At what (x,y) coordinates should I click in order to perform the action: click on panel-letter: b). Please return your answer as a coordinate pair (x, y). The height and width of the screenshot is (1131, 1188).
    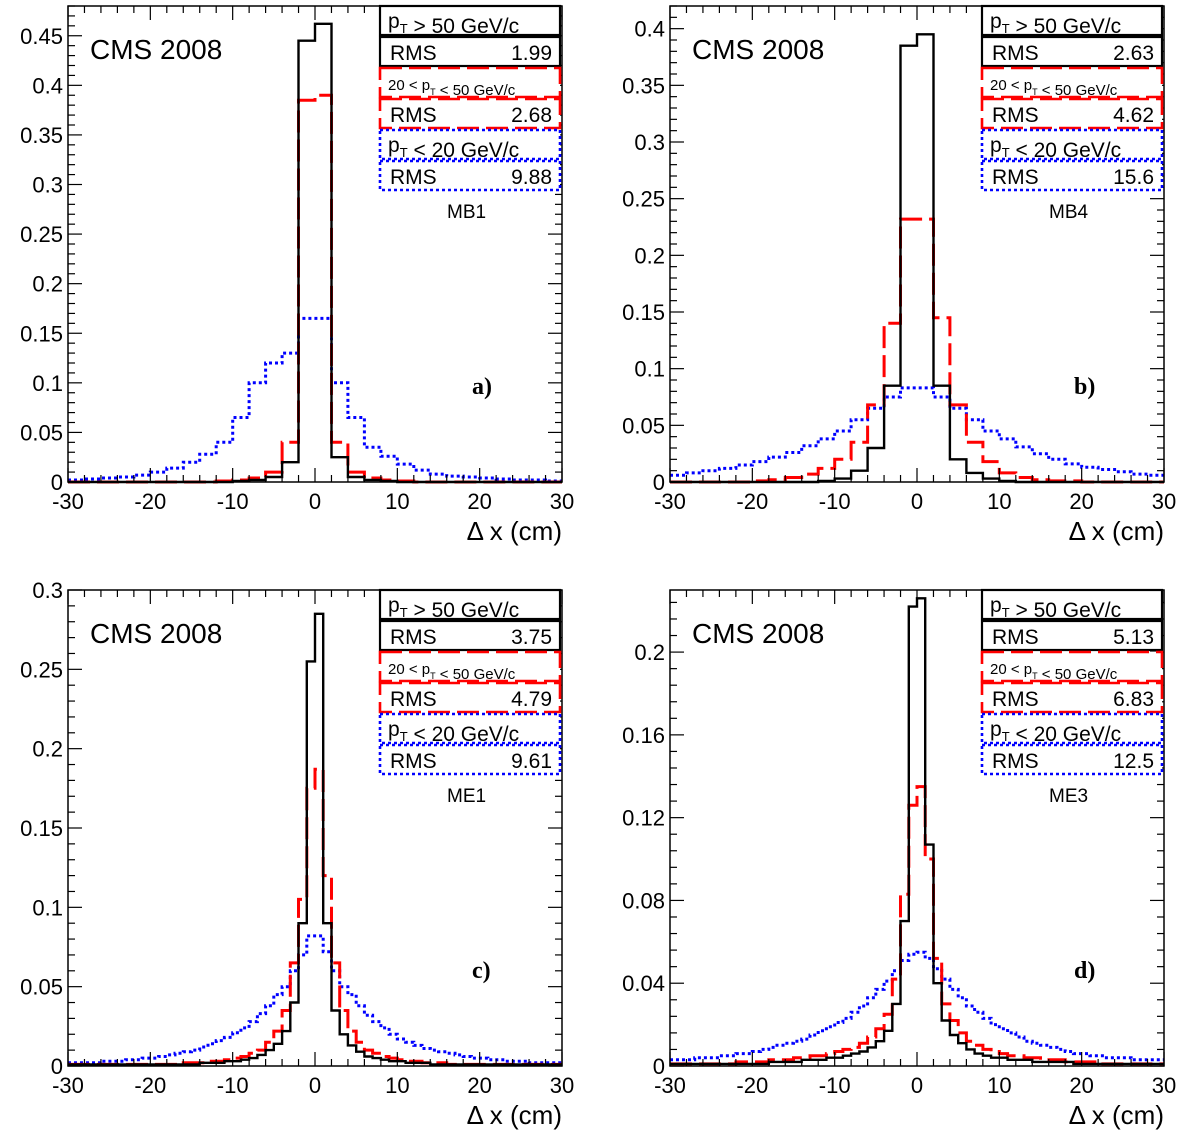
    Looking at the image, I should click on (1084, 387).